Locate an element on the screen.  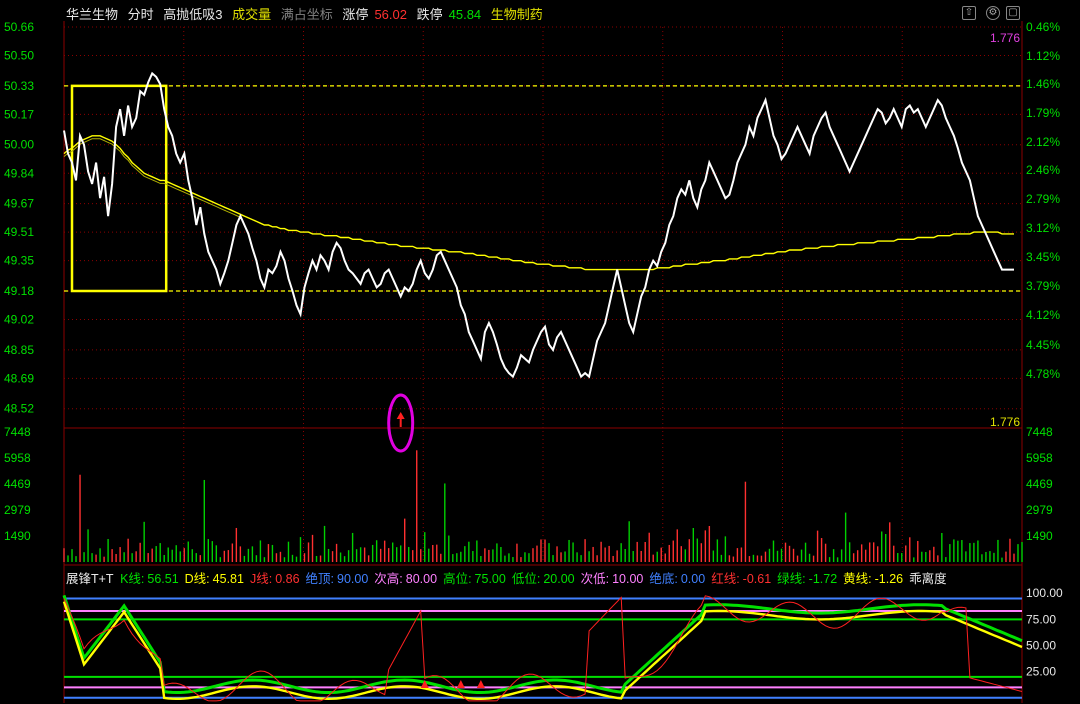
volume-axis-tick: 7448 is located at coordinates (17, 432).